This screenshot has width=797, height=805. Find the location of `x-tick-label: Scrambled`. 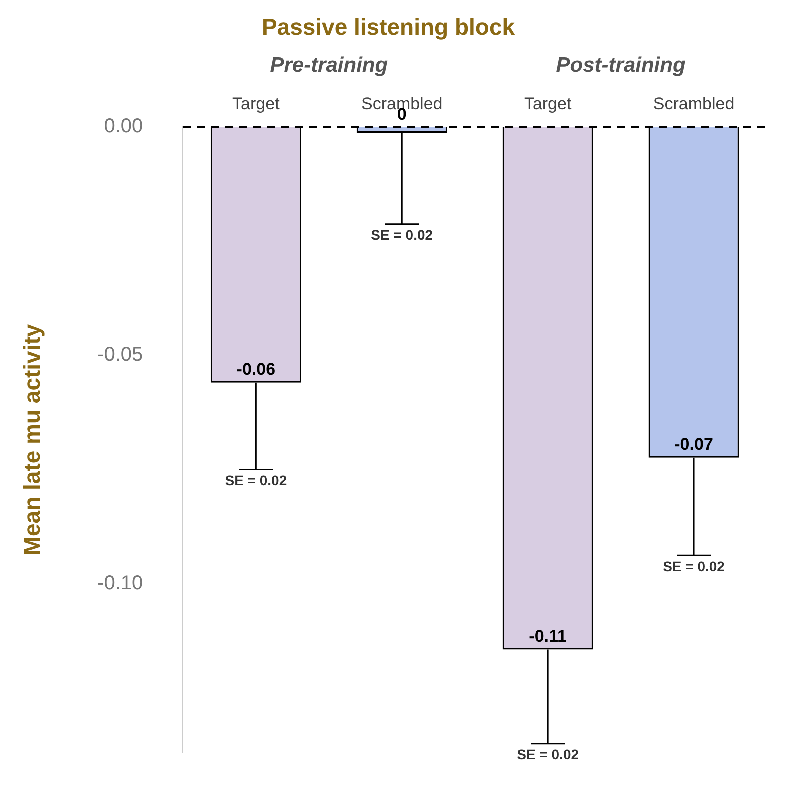

x-tick-label: Scrambled is located at coordinates (694, 104).